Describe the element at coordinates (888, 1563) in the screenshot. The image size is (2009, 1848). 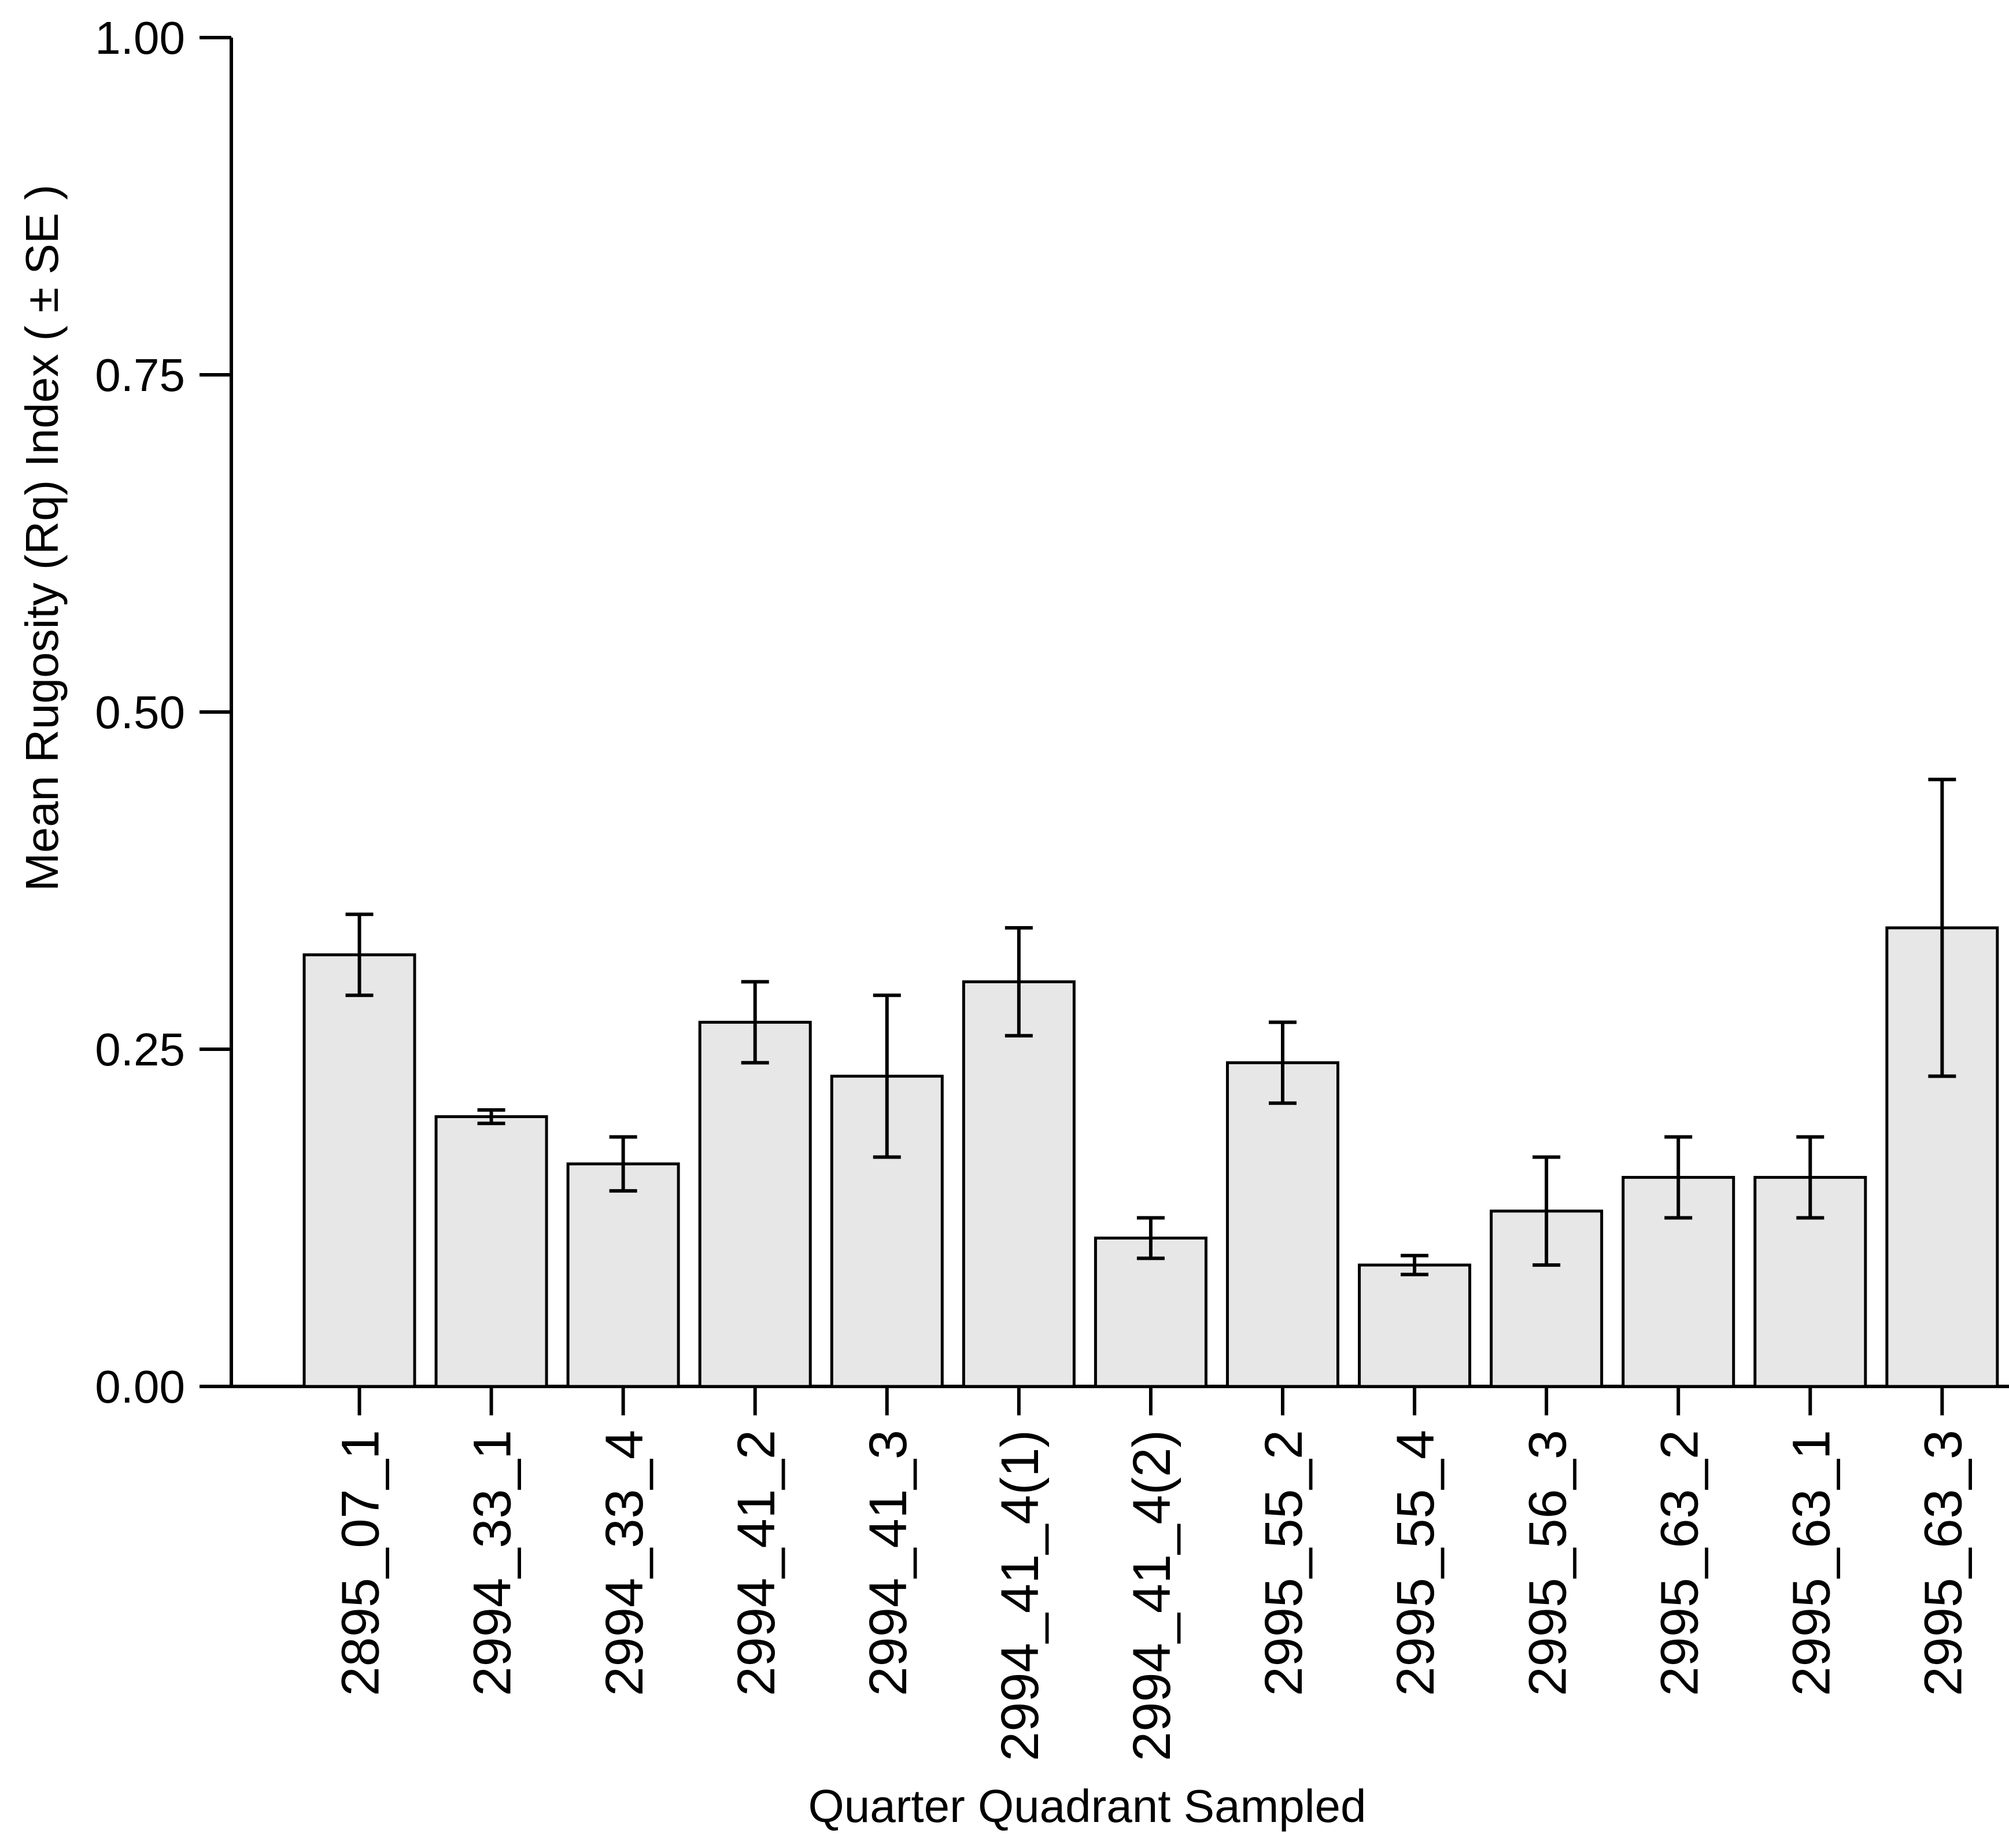
I see `x-tick-label-2994_41_3: 2994_41_3` at that location.